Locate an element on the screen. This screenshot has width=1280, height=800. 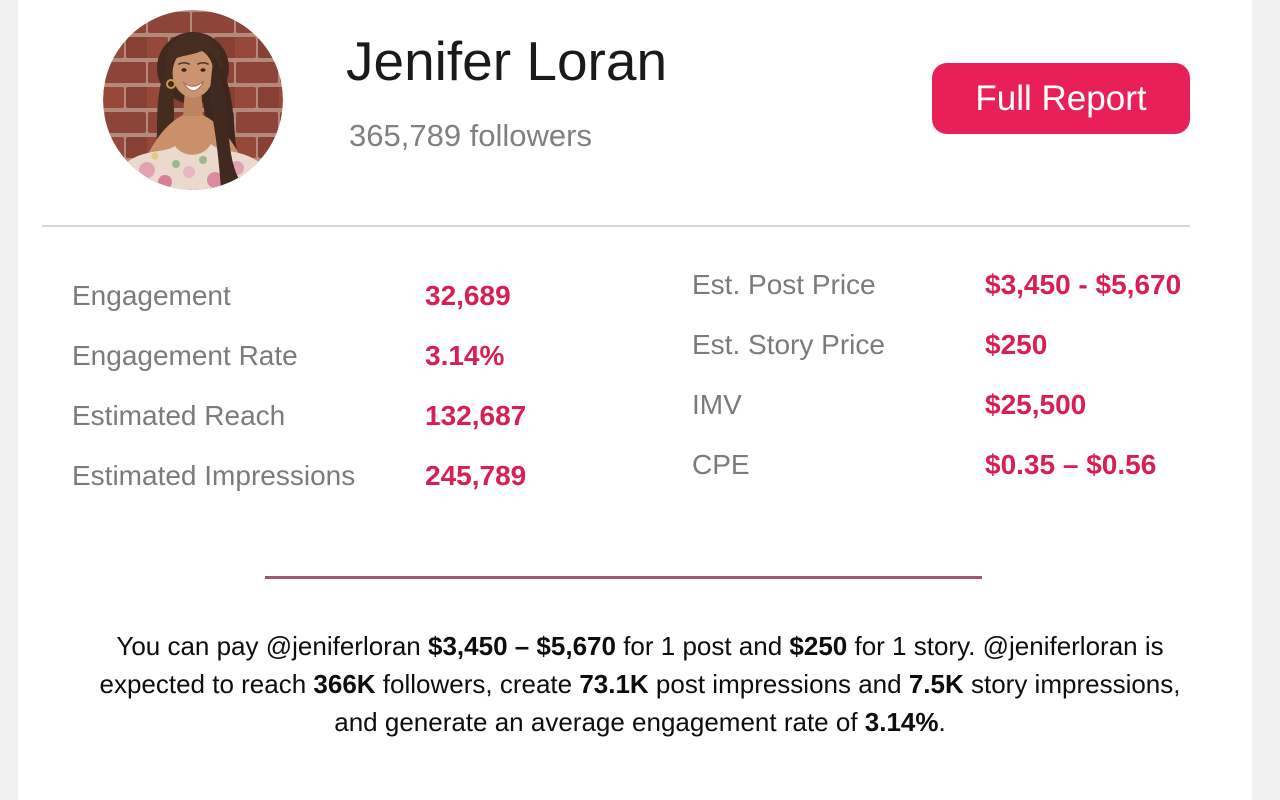
stat-value: 32,689 is located at coordinates (468, 295).